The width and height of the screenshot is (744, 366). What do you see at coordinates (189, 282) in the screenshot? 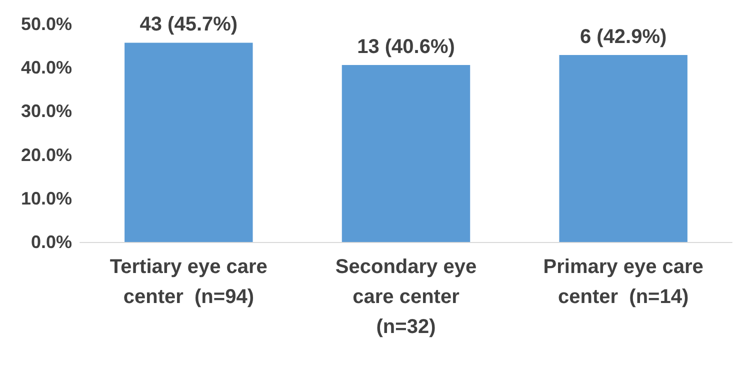
I see `x-tick-label: Tertiary eye care center (n=94)` at bounding box center [189, 282].